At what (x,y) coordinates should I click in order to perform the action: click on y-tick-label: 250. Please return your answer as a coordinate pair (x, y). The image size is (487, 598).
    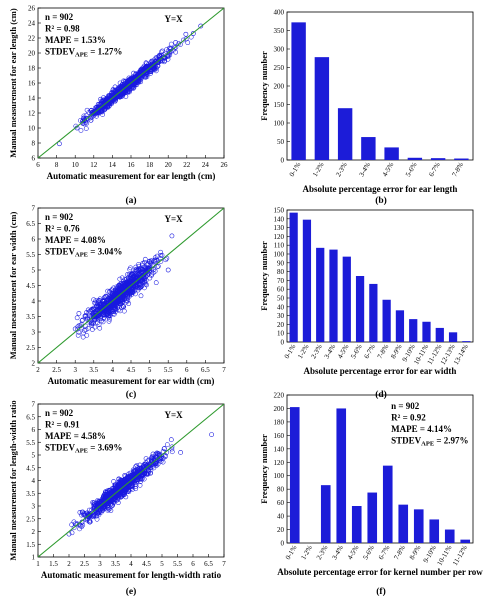
    Looking at the image, I should click on (279, 68).